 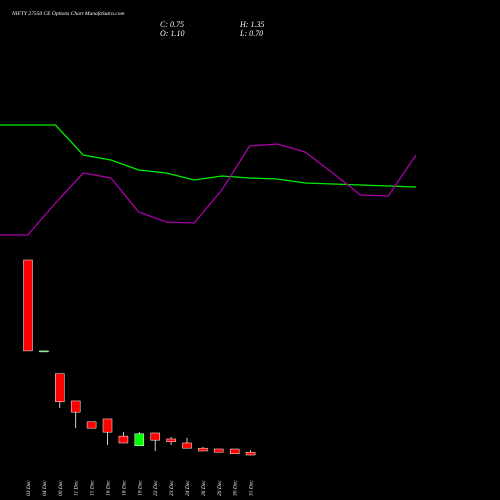 What do you see at coordinates (77, 488) in the screenshot?
I see `x-tick-label: 11 Dec` at bounding box center [77, 488].